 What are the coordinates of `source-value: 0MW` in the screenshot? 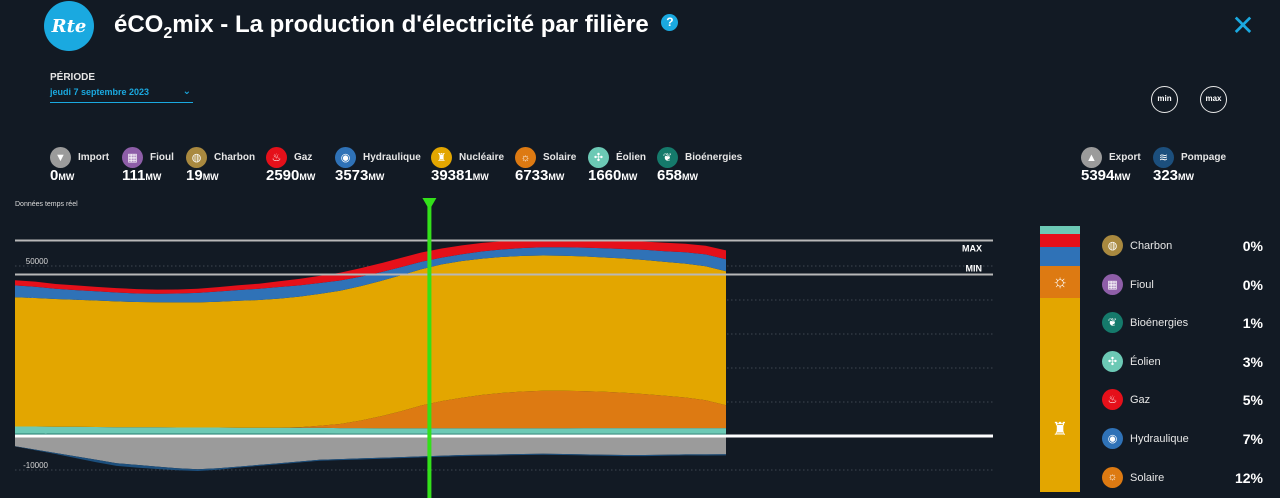 It's located at (62, 175).